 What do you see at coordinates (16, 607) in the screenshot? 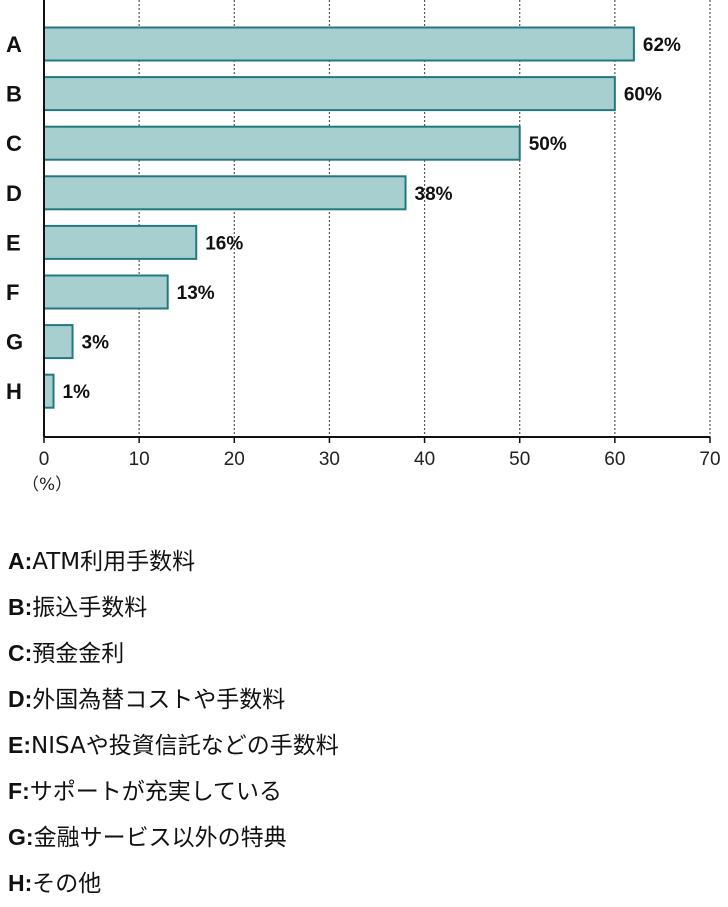
I see `legend-key: B` at bounding box center [16, 607].